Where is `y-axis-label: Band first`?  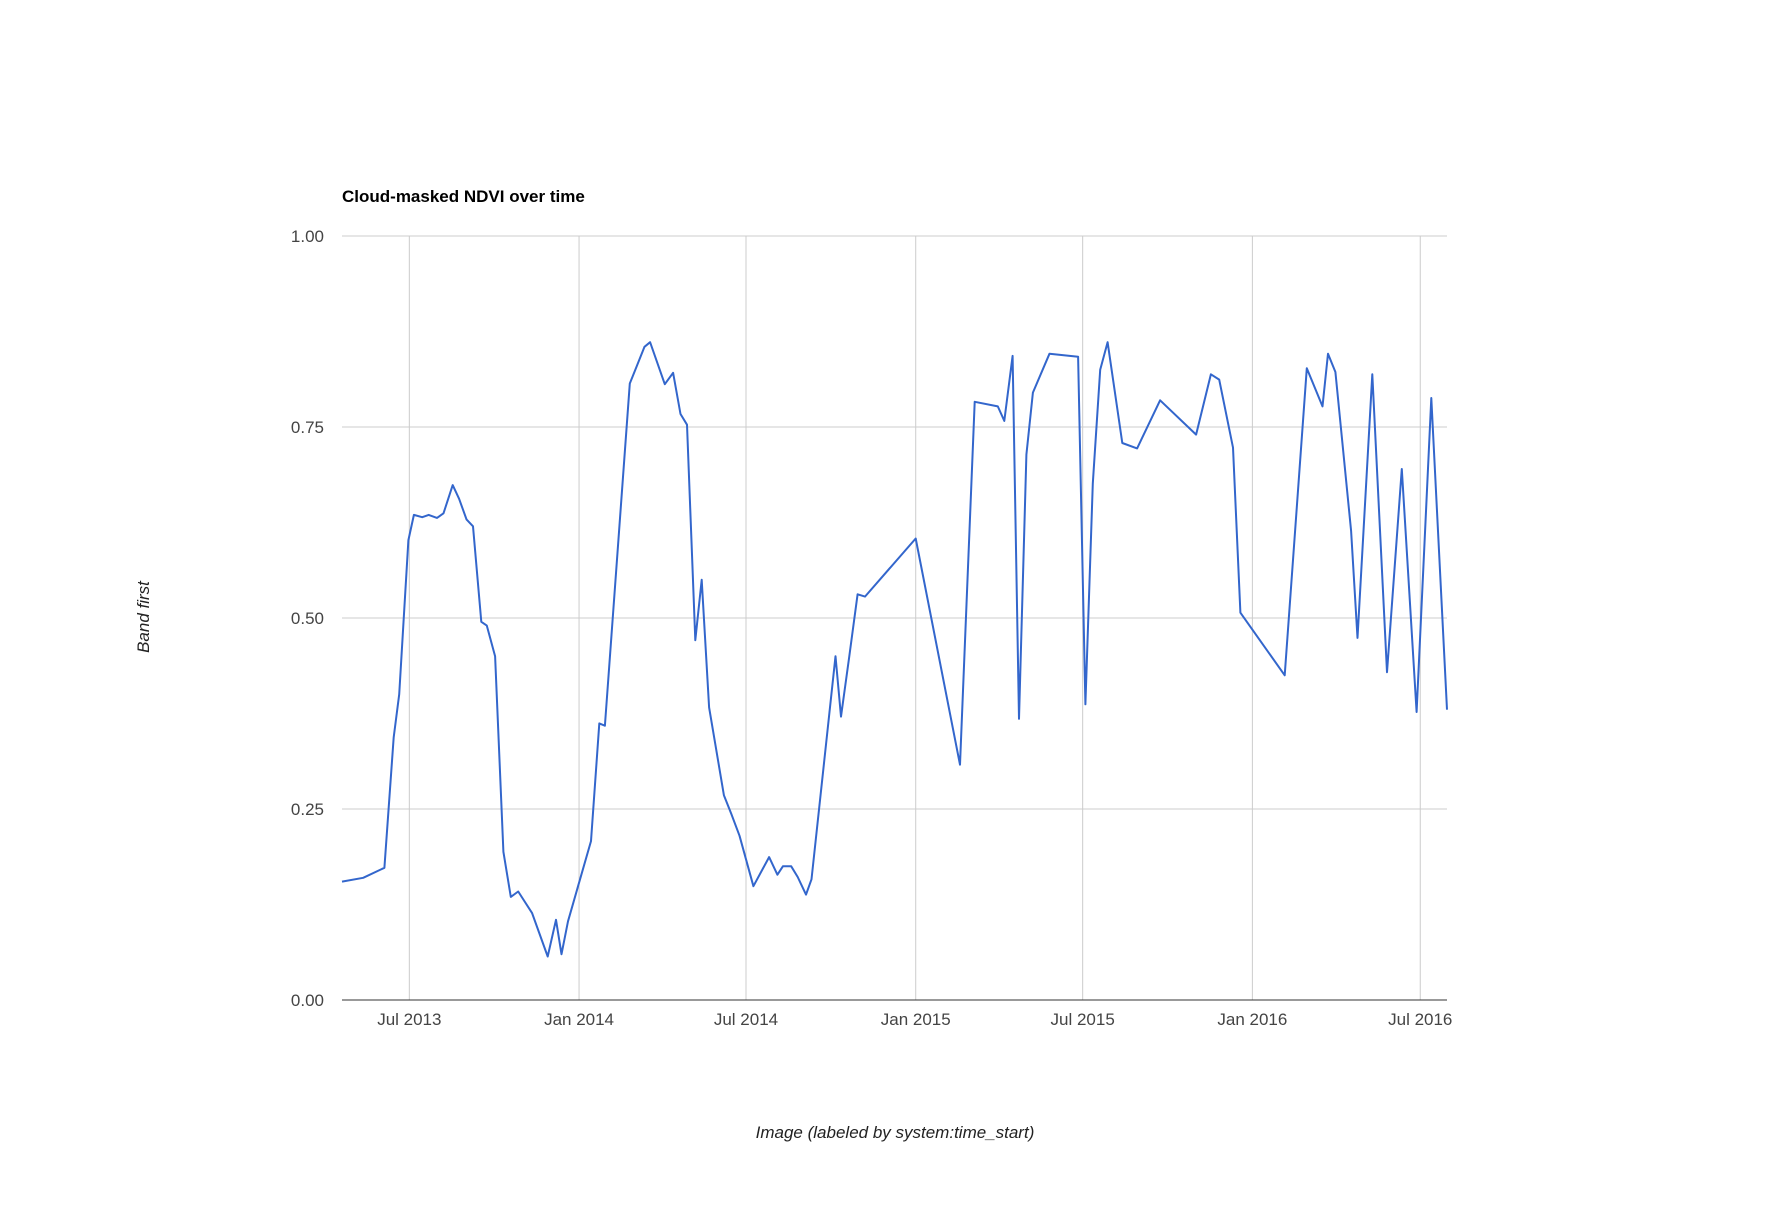
y-axis-label: Band first is located at coordinates (143, 616).